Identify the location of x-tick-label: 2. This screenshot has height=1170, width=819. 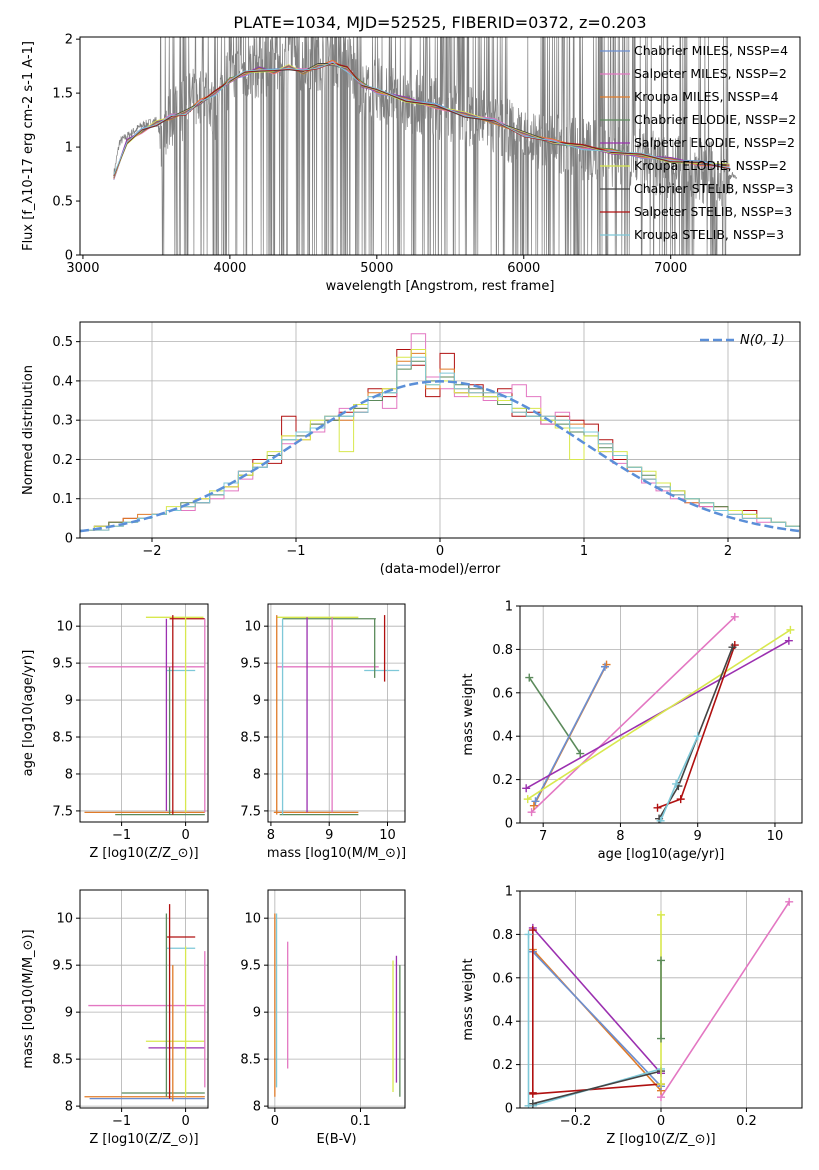
(728, 551).